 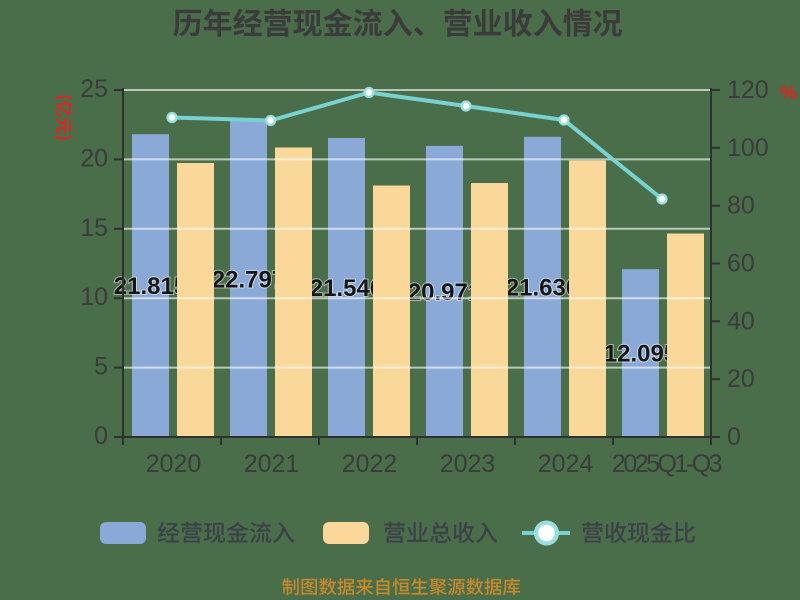 I want to click on svg-text: 40, so click(x=741, y=321).